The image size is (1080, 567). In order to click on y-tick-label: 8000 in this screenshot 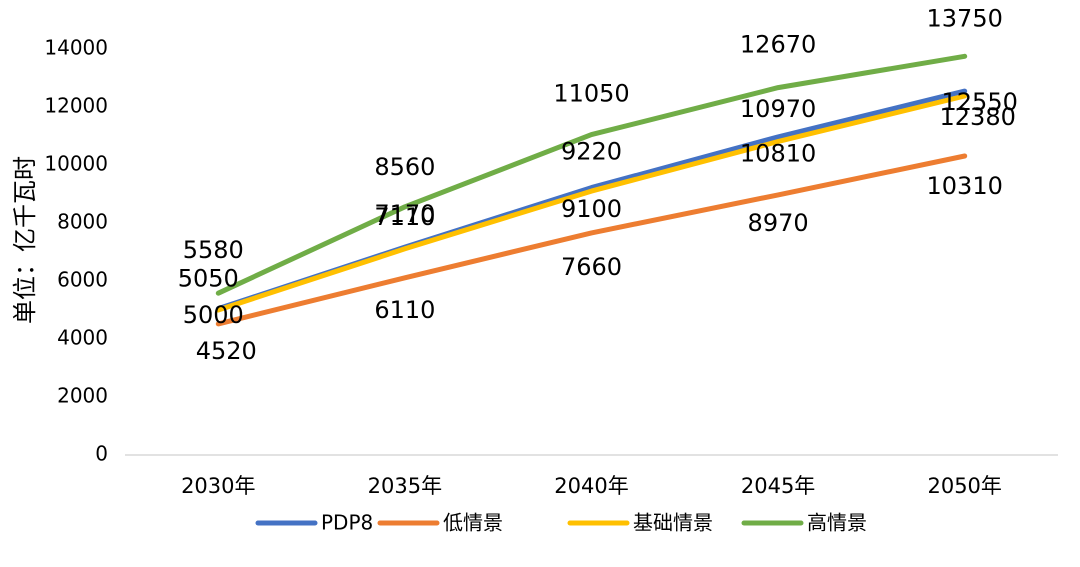, I will do `click(82, 222)`.